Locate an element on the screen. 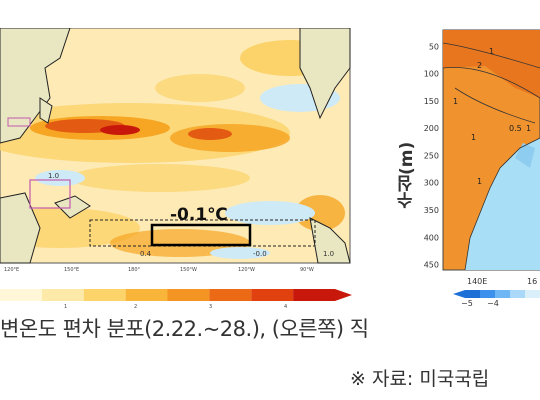 Image resolution: width=540 pixels, height=400 pixels. eastern-value: -0.0 is located at coordinates (260, 254).